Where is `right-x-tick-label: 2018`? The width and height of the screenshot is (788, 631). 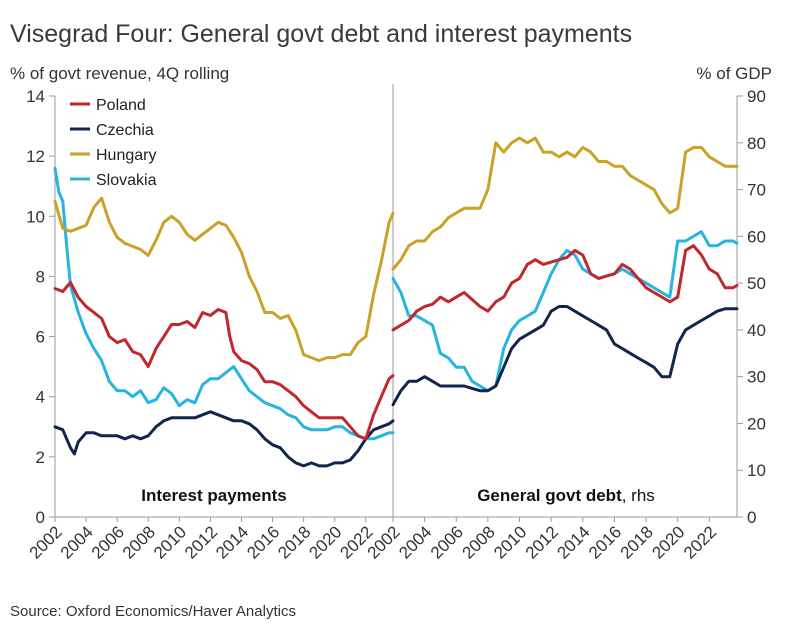 right-x-tick-label: 2018 is located at coordinates (637, 542).